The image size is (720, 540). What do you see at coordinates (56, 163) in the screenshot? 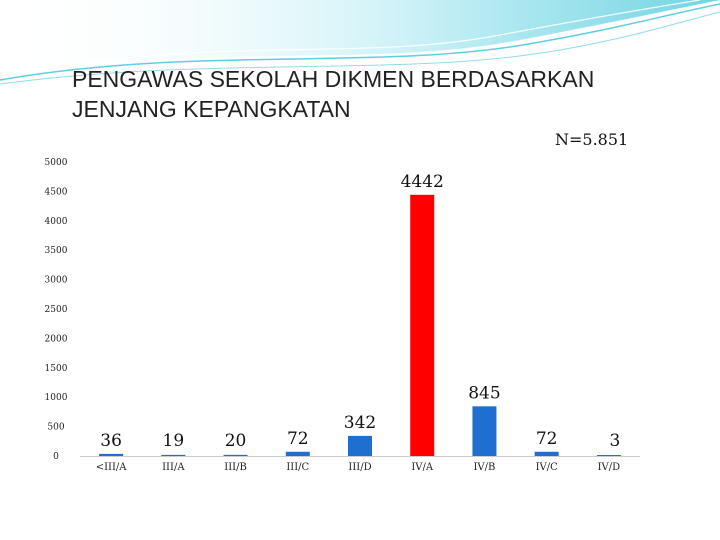
I see `y-tick-label: 5000` at bounding box center [56, 163].